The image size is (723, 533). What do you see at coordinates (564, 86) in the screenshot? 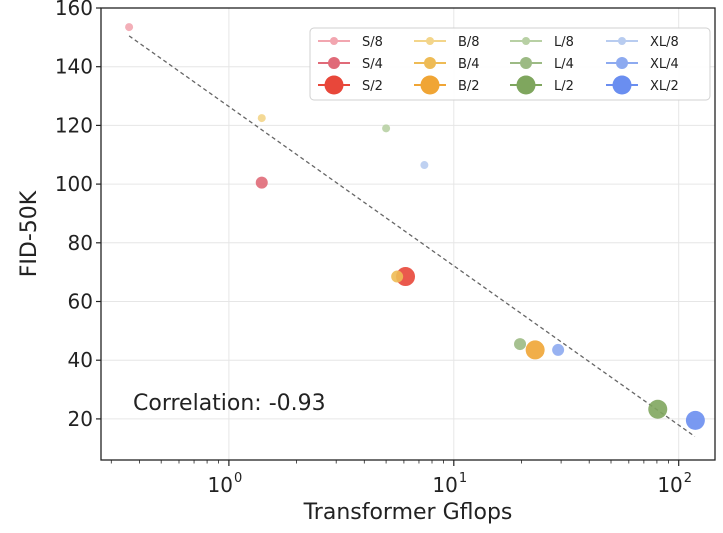
I see `legend-label: L/2` at bounding box center [564, 86].